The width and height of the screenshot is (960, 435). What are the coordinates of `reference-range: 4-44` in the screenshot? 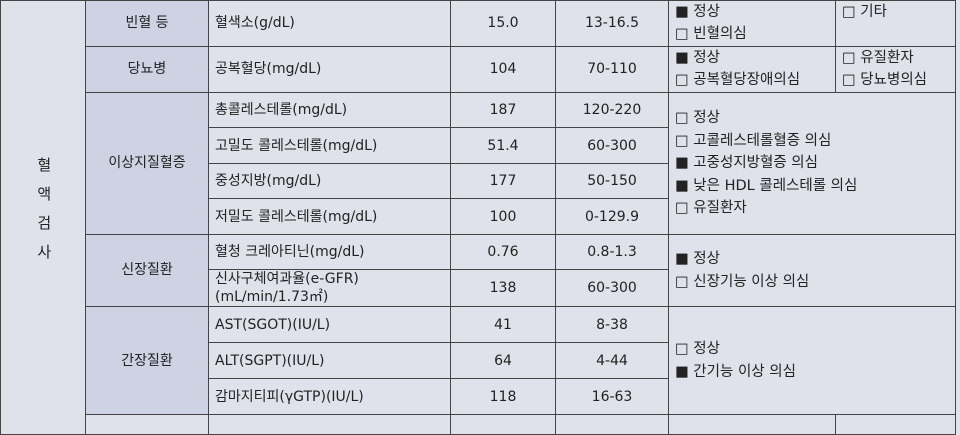 It's located at (612, 361).